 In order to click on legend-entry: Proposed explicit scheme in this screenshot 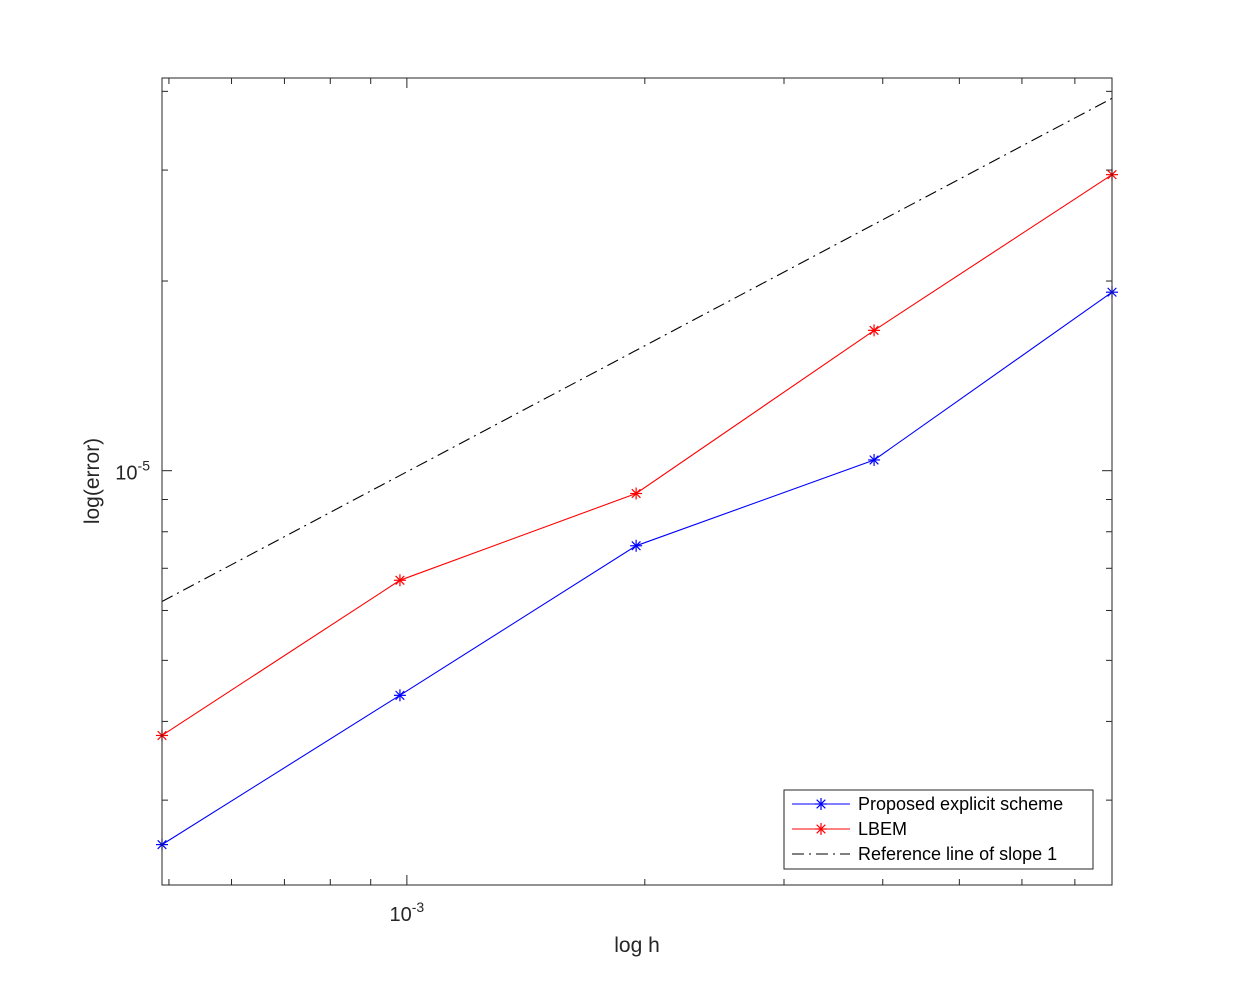, I will do `click(927, 804)`.